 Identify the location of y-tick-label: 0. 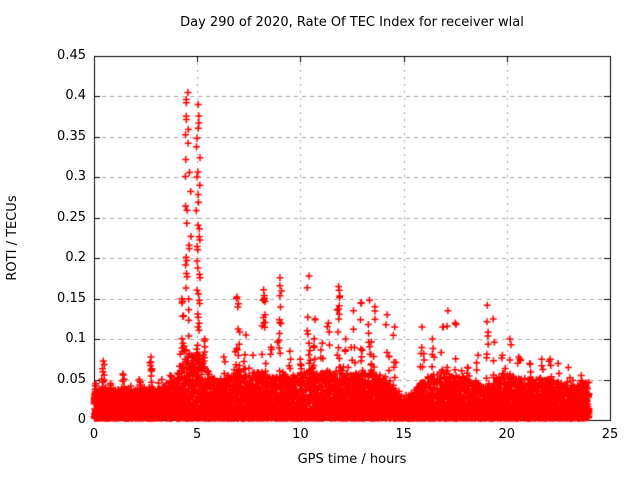
(81, 419).